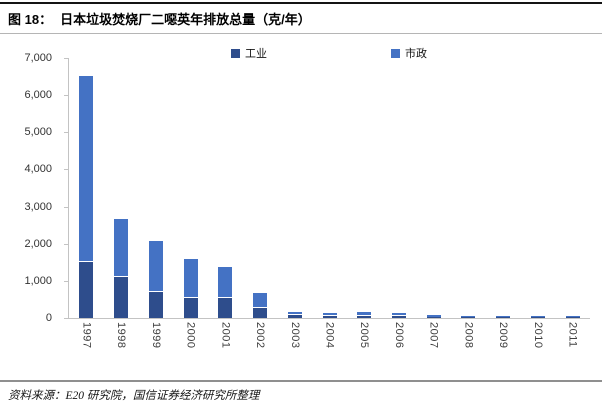  What do you see at coordinates (468, 335) in the screenshot?
I see `x-tick-label: 2008` at bounding box center [468, 335].